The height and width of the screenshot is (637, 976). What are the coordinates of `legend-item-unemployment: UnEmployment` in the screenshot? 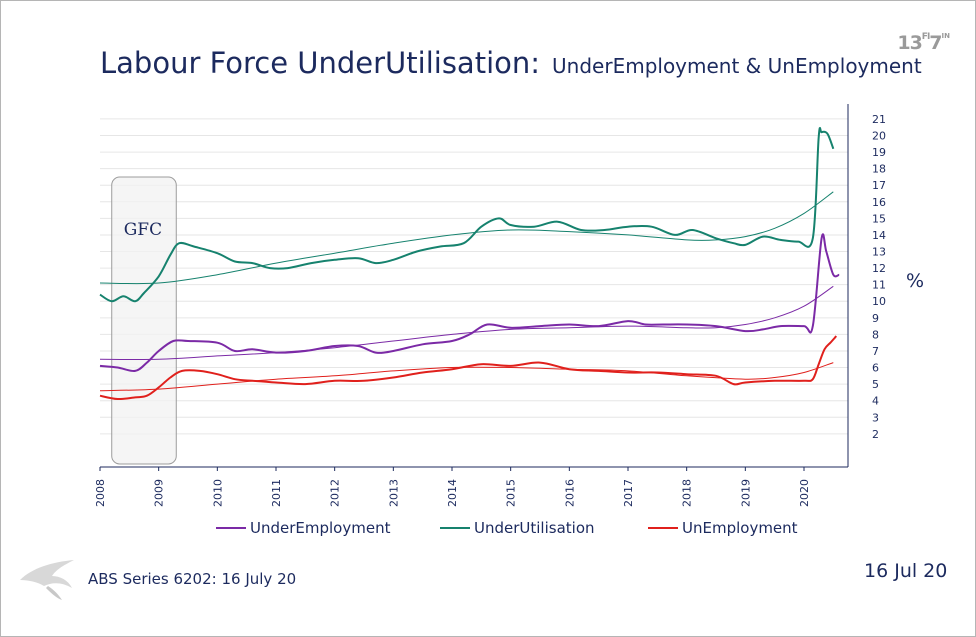 It's located at (723, 528).